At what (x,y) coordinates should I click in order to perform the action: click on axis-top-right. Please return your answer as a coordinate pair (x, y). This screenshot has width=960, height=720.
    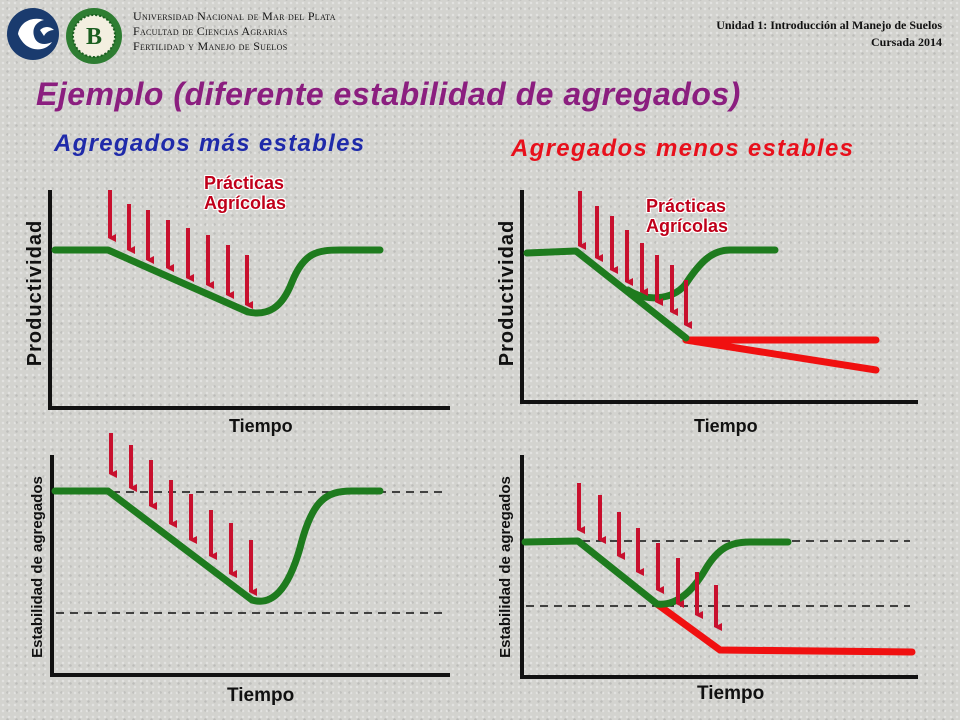
    Looking at the image, I should click on (719, 297).